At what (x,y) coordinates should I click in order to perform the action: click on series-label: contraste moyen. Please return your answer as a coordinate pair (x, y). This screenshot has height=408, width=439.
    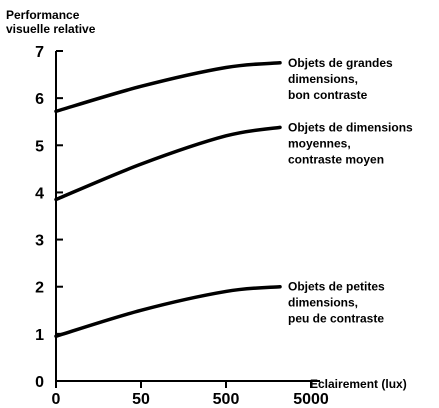
    Looking at the image, I should click on (336, 159).